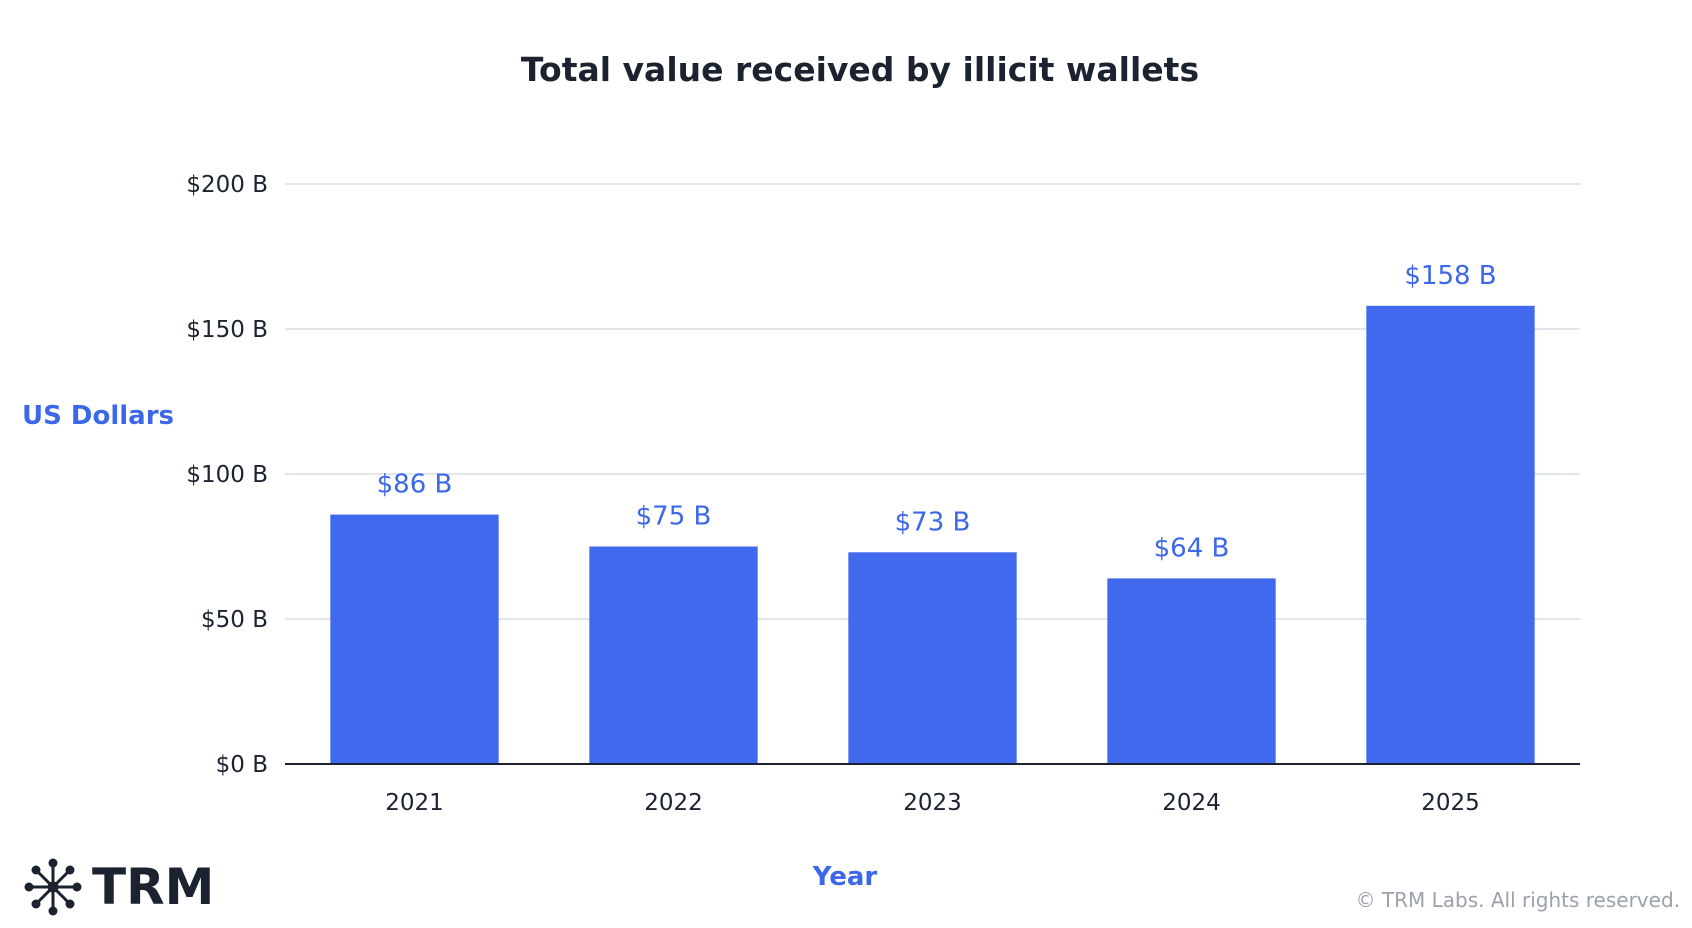  What do you see at coordinates (1191, 803) in the screenshot?
I see `x-tick-label: 2024` at bounding box center [1191, 803].